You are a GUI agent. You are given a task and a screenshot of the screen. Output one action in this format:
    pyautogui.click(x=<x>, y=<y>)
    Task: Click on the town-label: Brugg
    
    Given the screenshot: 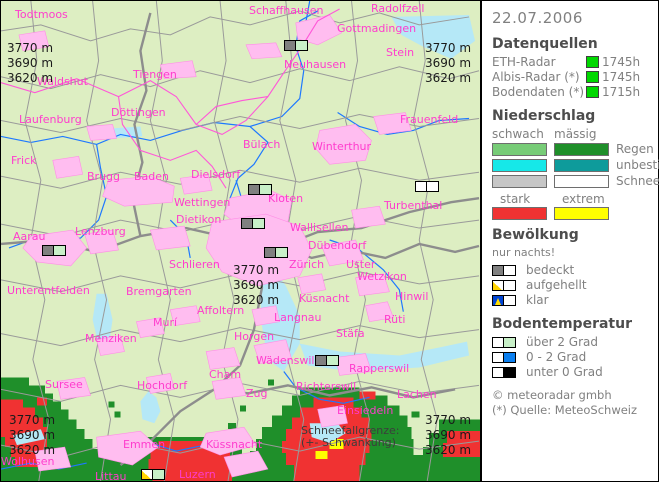 What is the action you would take?
    pyautogui.click(x=104, y=176)
    